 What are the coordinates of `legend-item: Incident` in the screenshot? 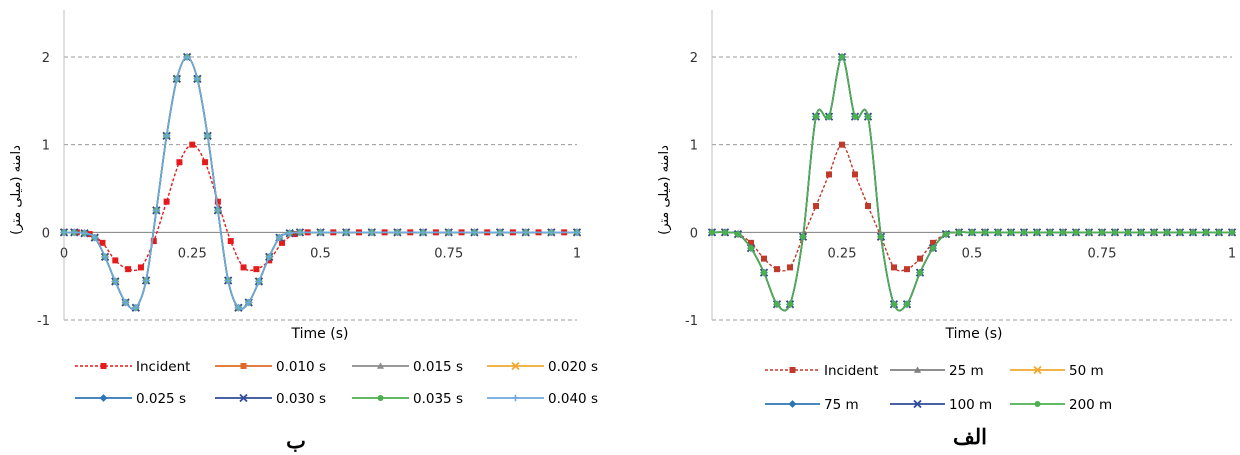 It's located at (821, 371).